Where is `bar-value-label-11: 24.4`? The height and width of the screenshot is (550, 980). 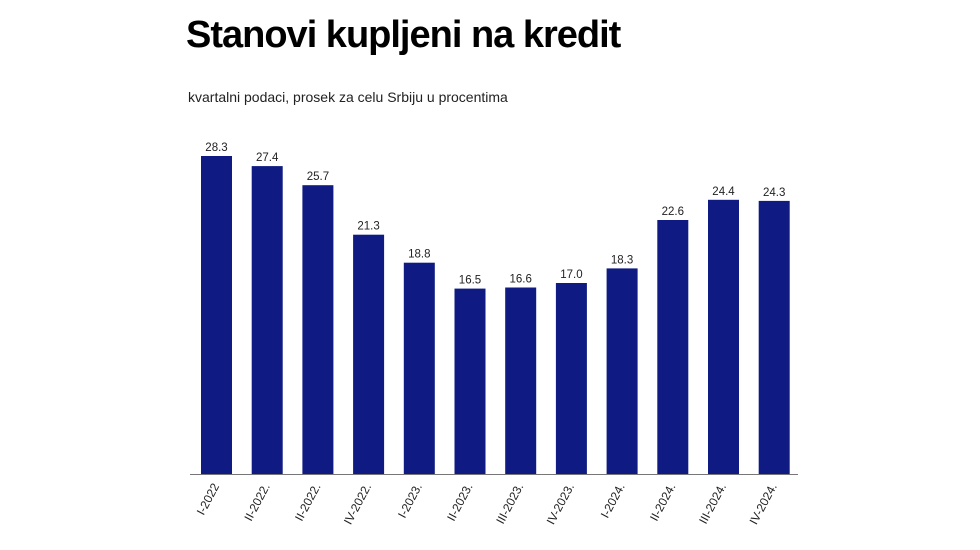
bar-value-label-11: 24.4 is located at coordinates (723, 192).